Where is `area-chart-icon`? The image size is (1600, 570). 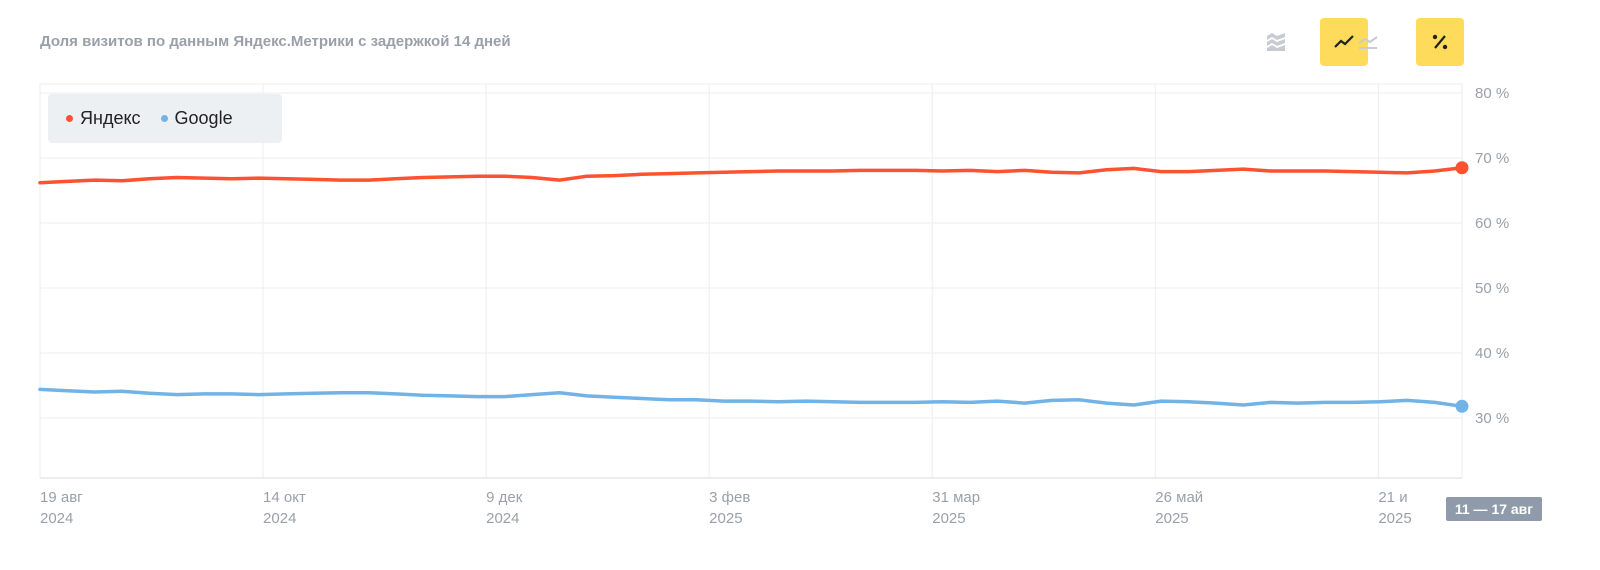 area-chart-icon is located at coordinates (1368, 42).